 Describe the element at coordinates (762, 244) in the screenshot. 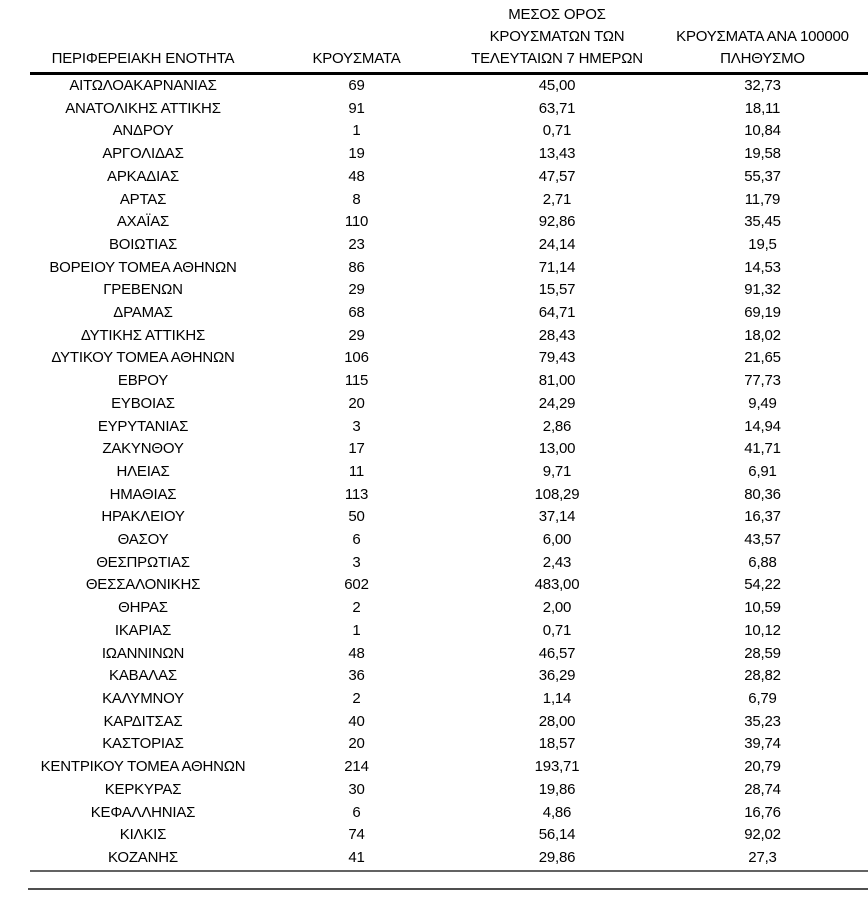

I see `cell-per-100k: 19,5` at that location.